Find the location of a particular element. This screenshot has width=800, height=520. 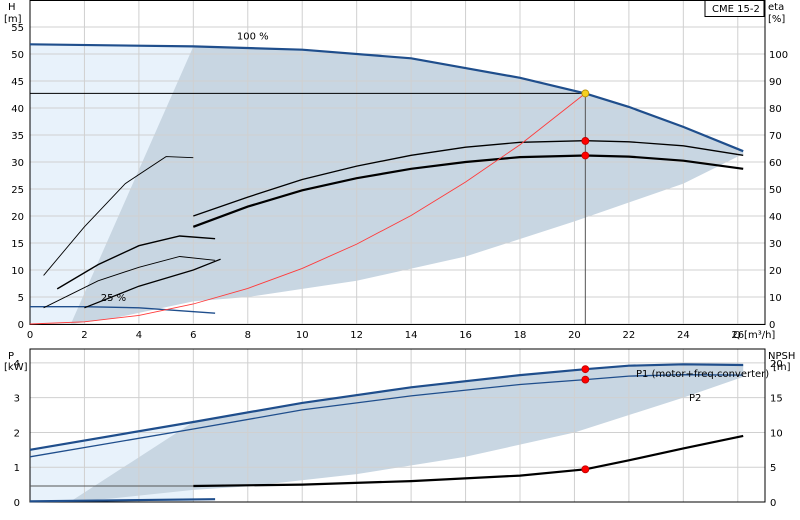

y-right-axis-unit: [m] is located at coordinates (782, 367).